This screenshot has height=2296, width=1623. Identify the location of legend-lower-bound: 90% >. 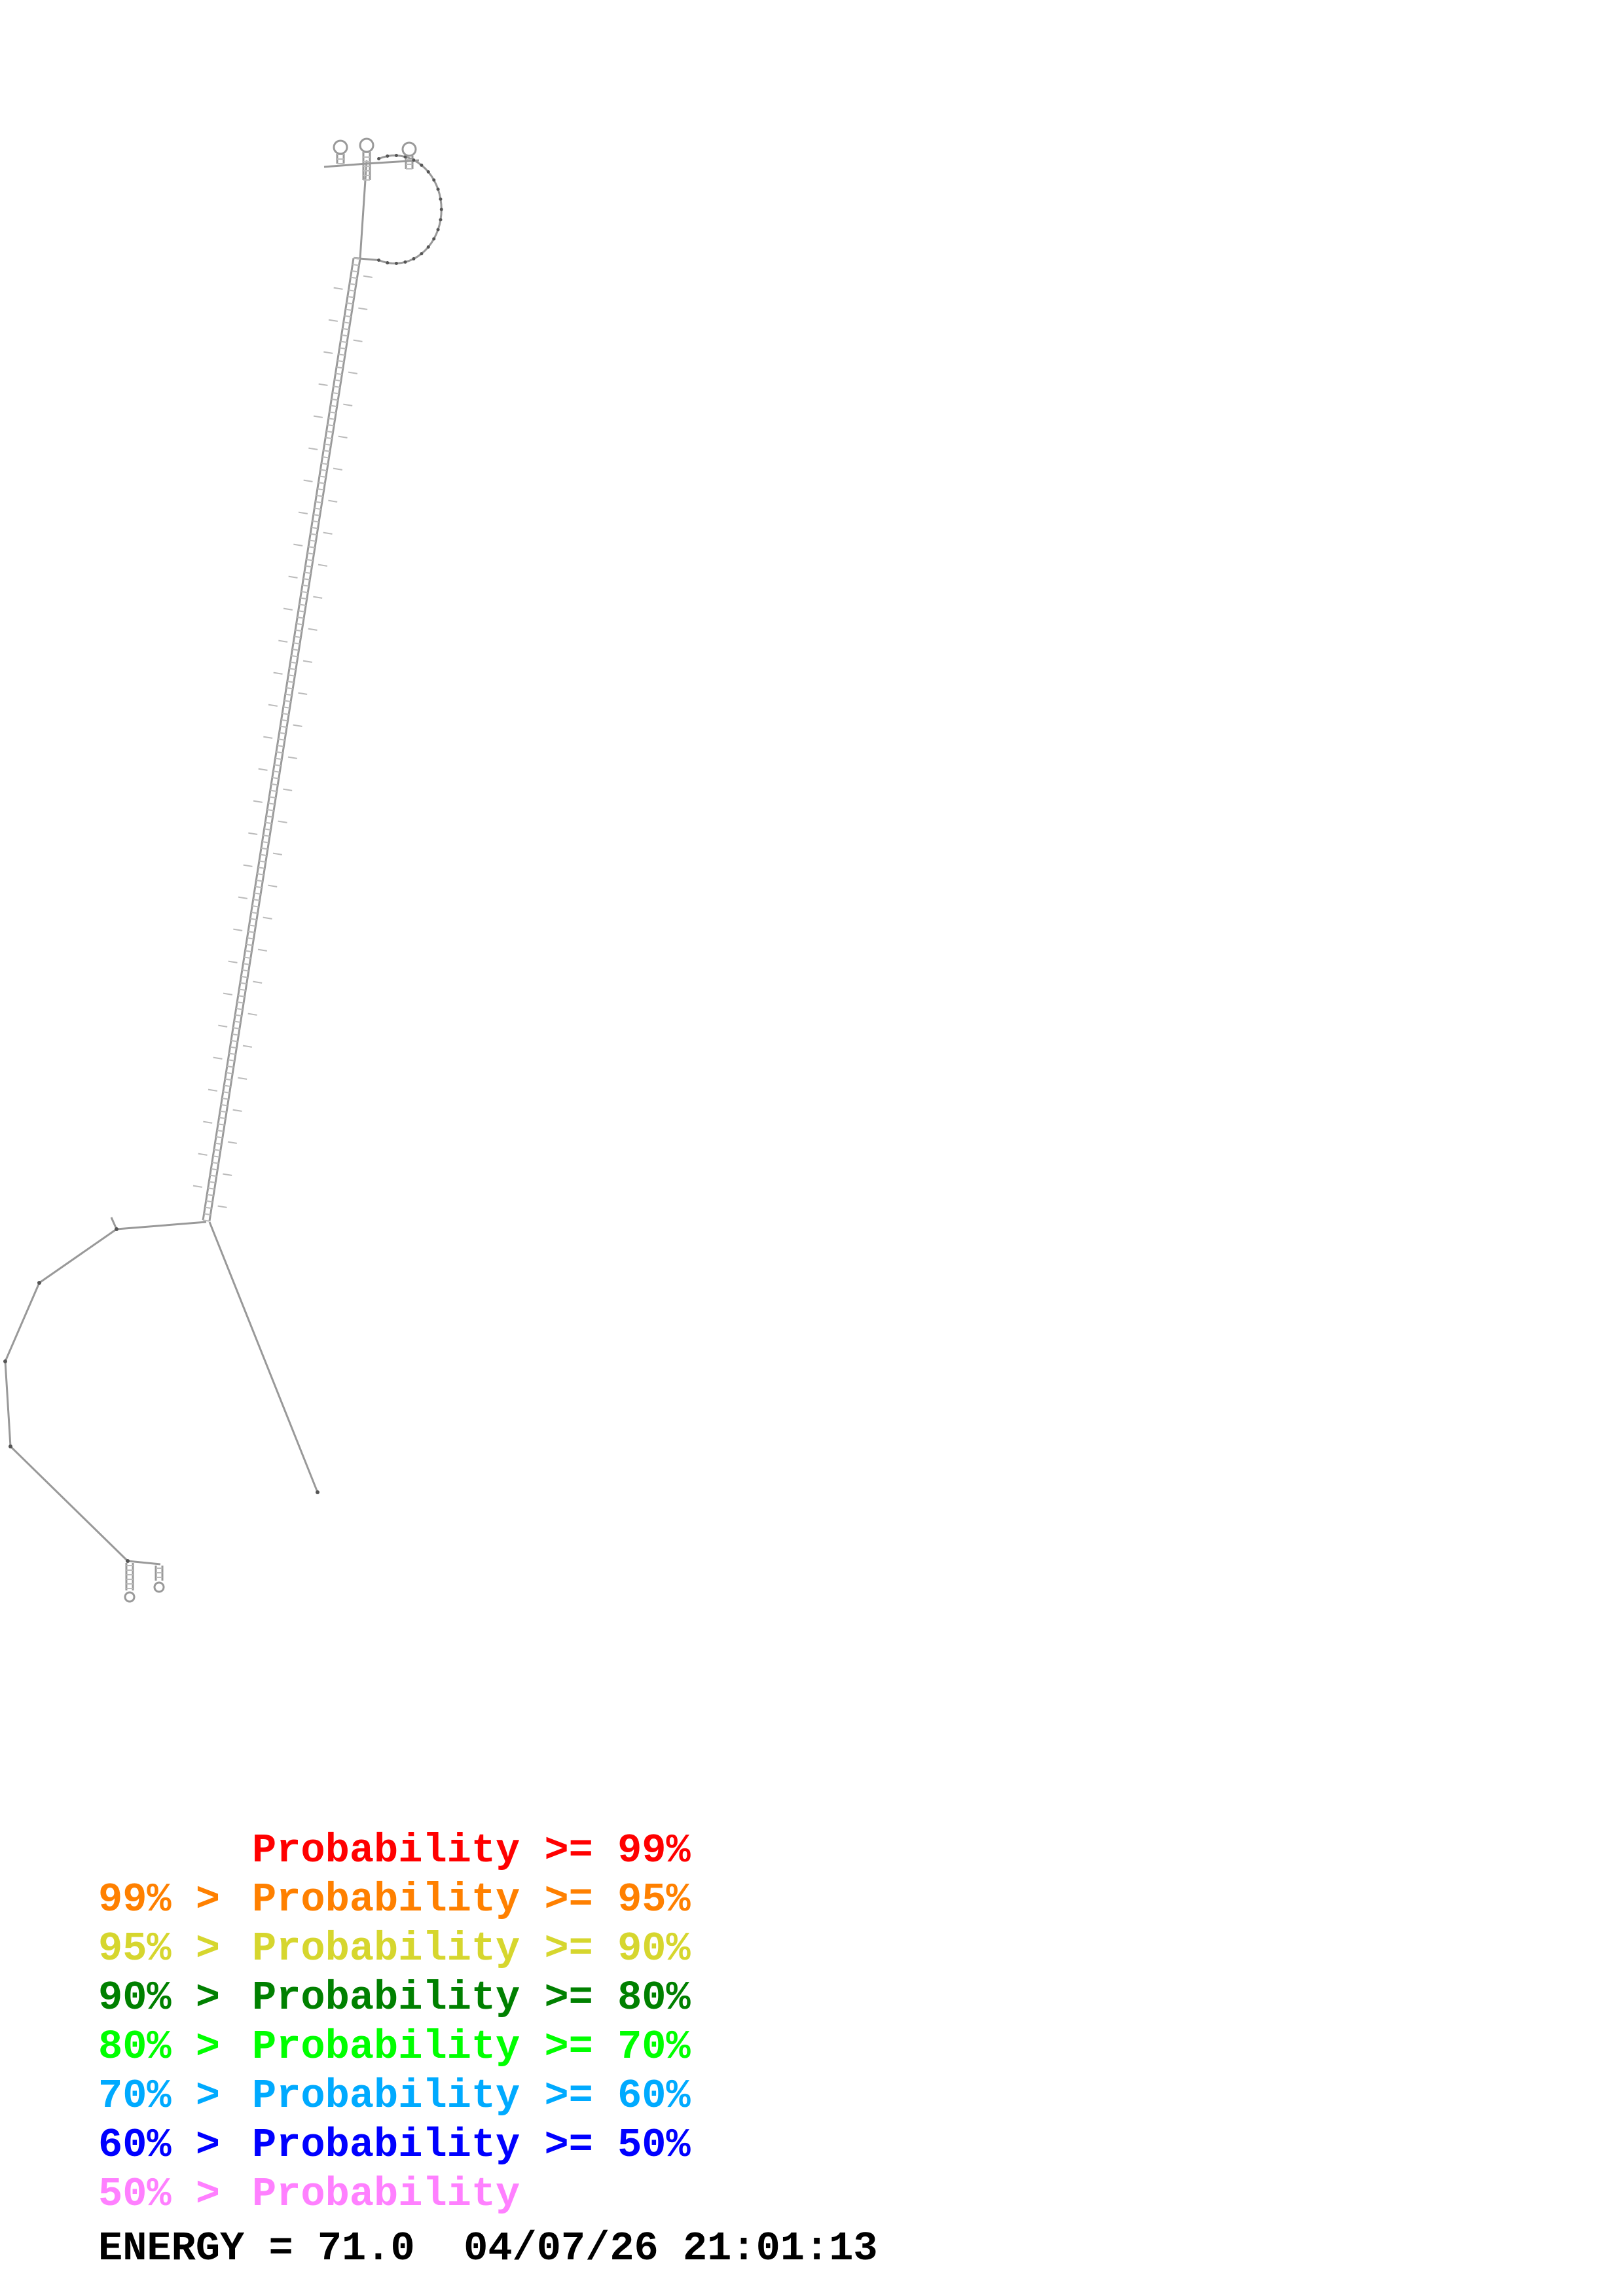
(159, 1998).